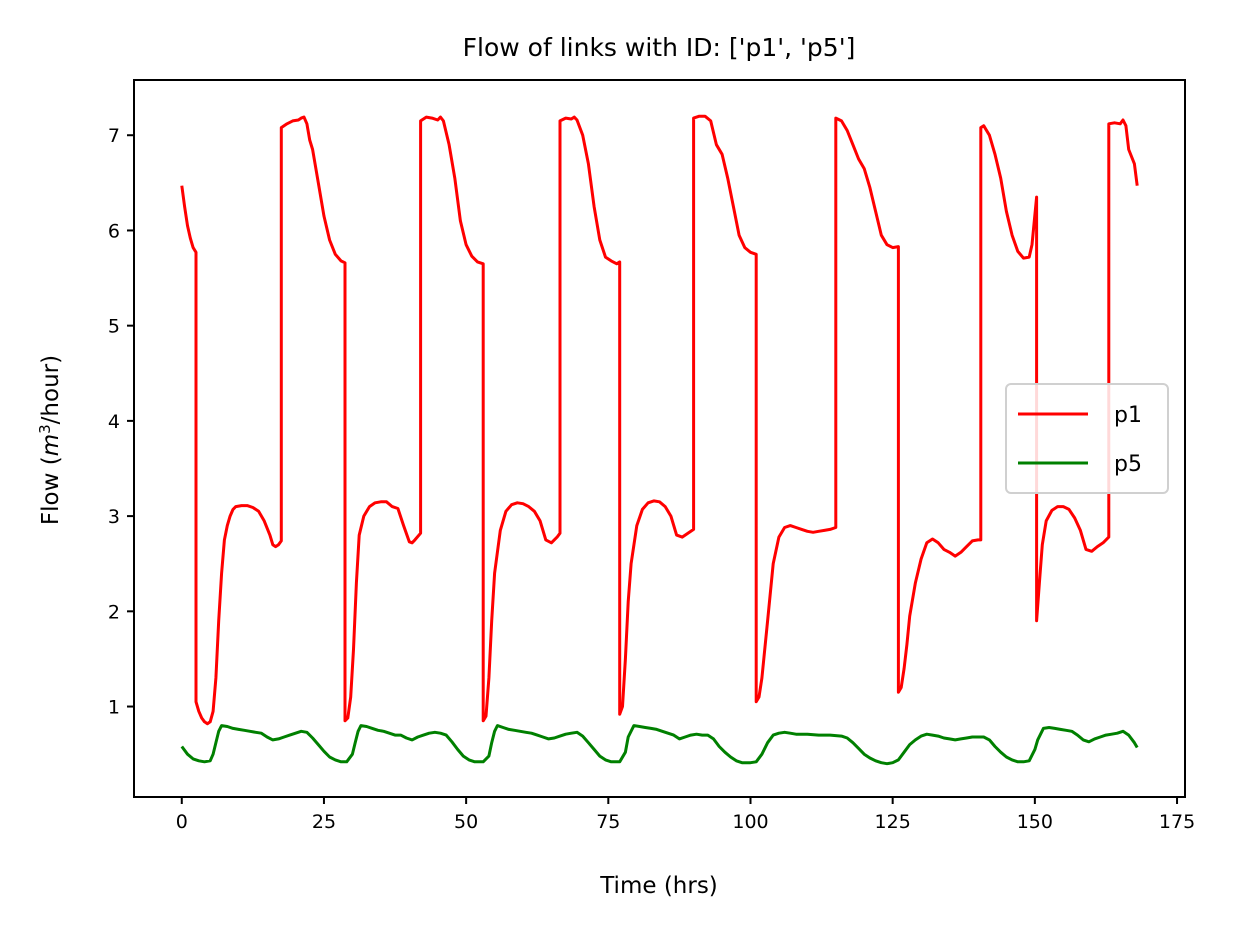 This screenshot has width=1234, height=934. What do you see at coordinates (1128, 415) in the screenshot?
I see `legend-label-p1: p1` at bounding box center [1128, 415].